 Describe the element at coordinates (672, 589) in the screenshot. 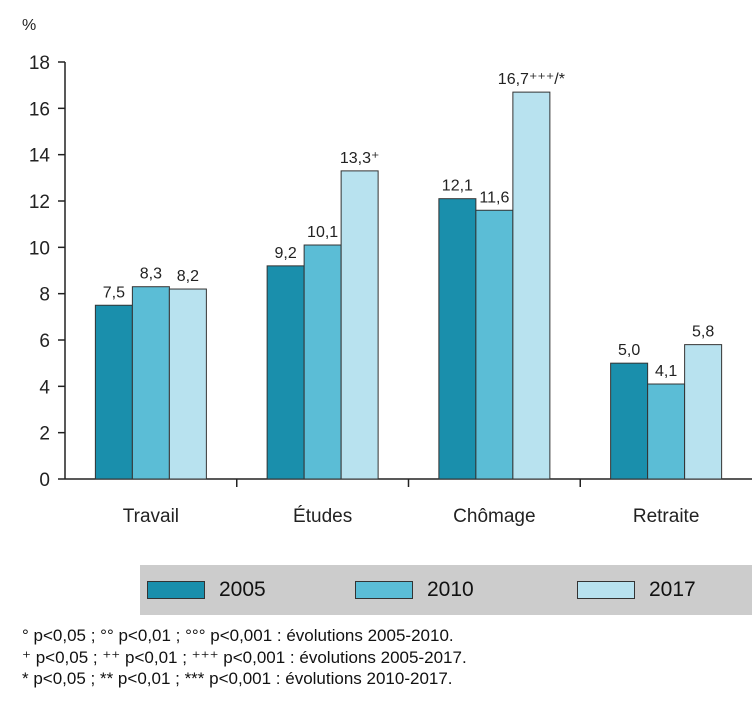

I see `legend-label-2017: 2017` at that location.